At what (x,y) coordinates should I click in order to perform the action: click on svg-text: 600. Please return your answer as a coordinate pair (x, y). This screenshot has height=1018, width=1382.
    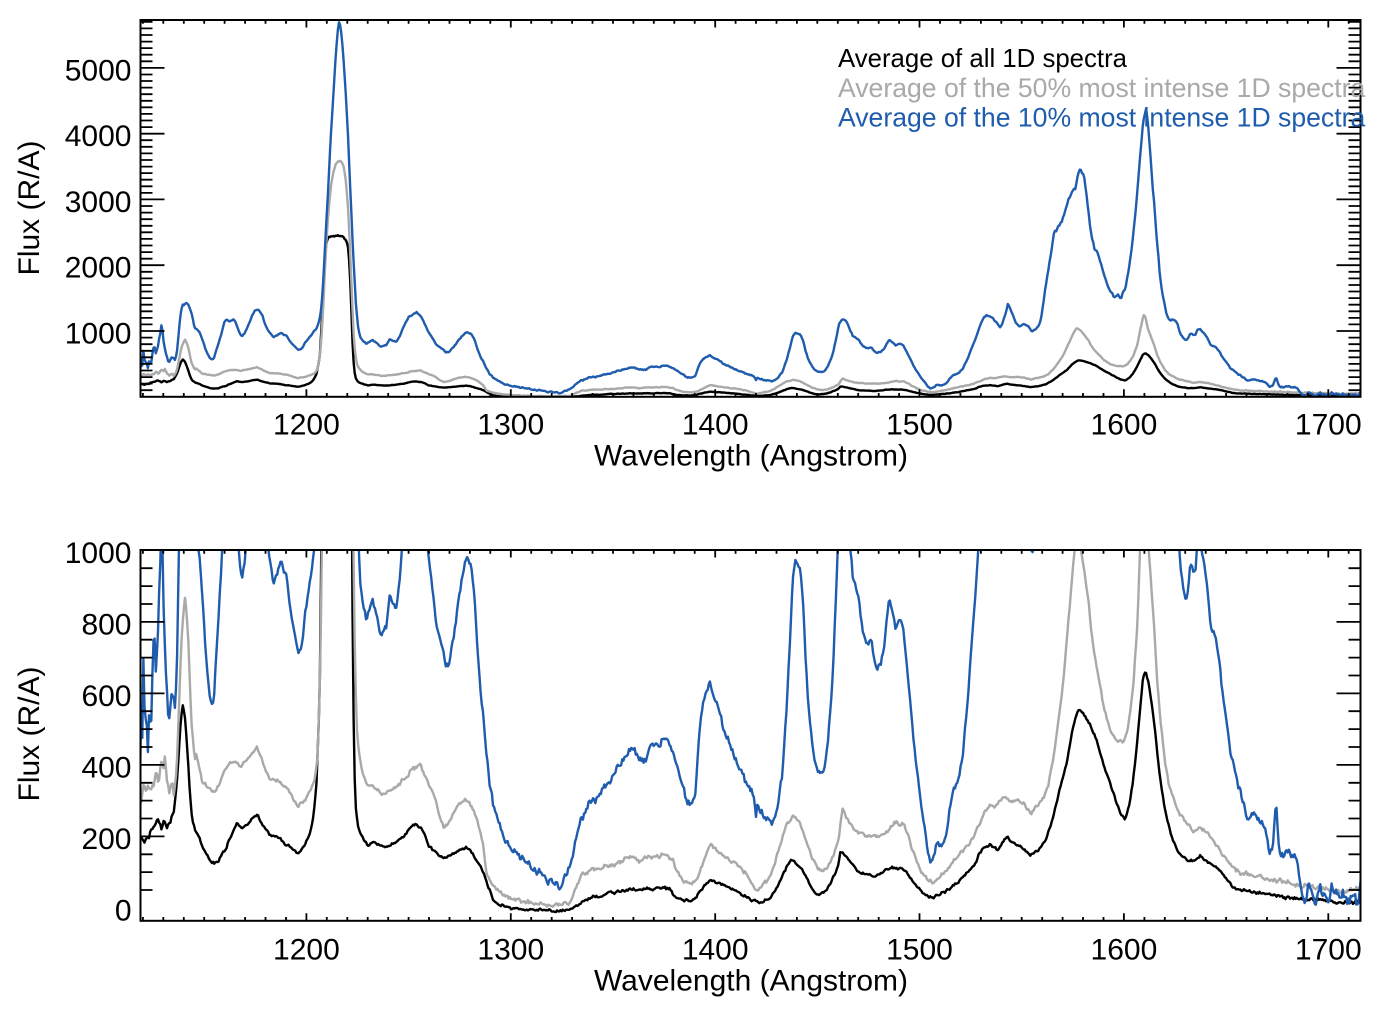
    Looking at the image, I should click on (106, 696).